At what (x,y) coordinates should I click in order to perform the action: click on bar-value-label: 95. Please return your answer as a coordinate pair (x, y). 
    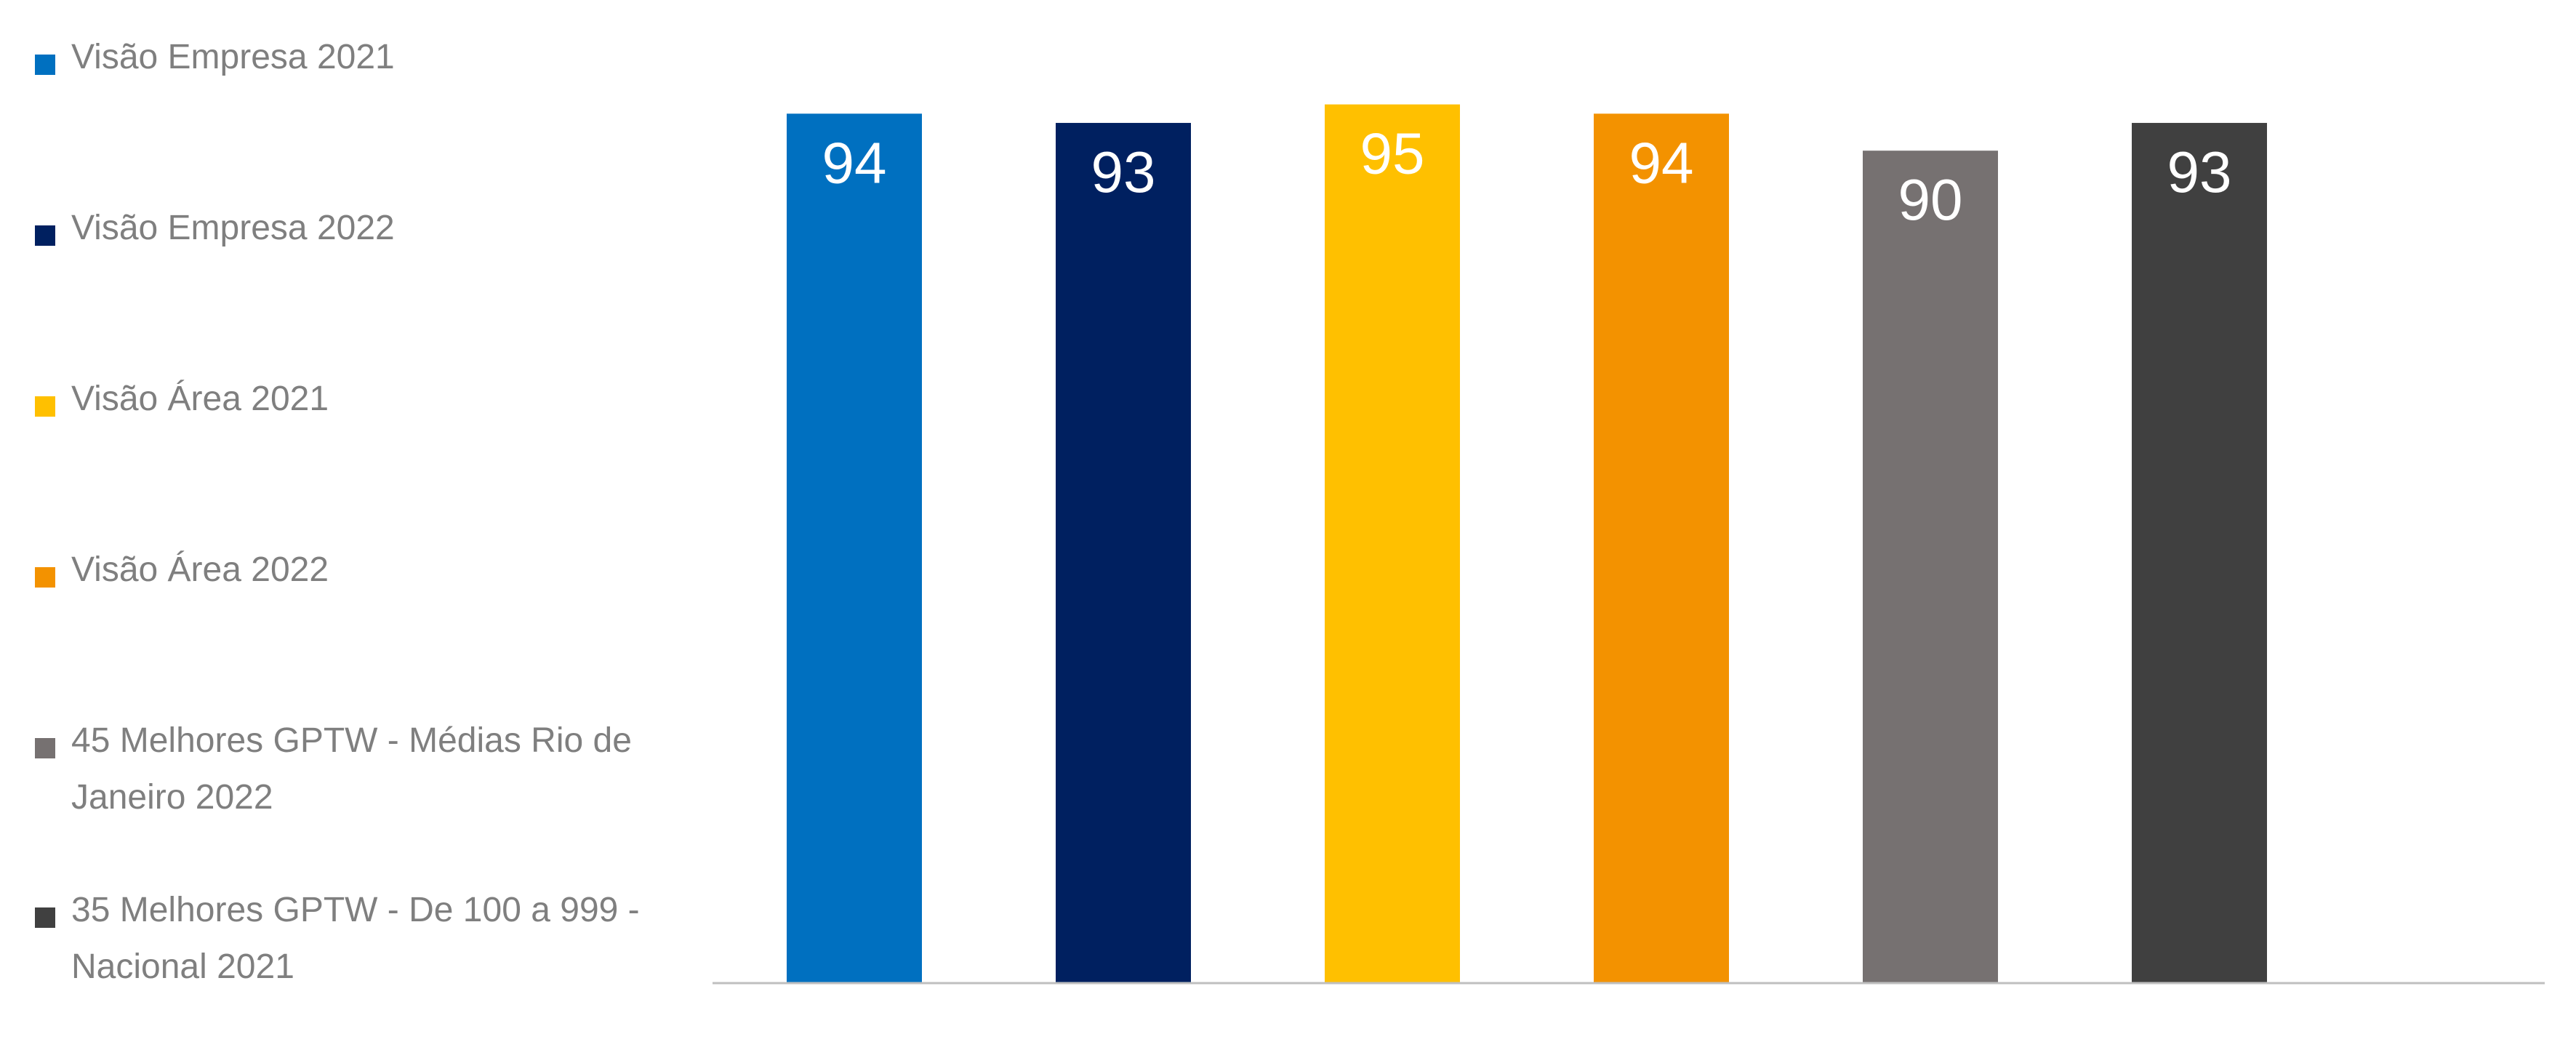
    Looking at the image, I should click on (1392, 153).